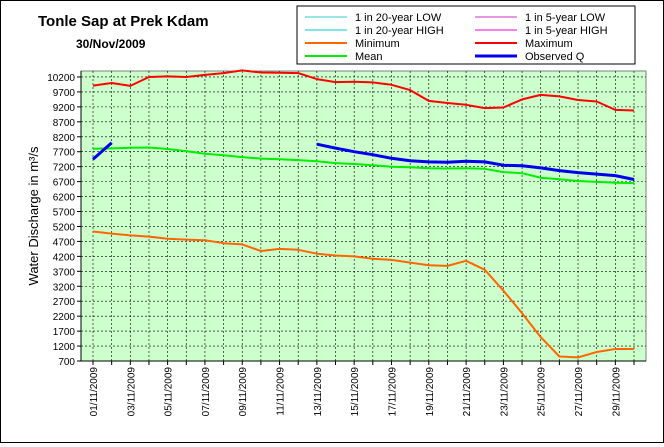  I want to click on series-line-observed-q, so click(363, 161).